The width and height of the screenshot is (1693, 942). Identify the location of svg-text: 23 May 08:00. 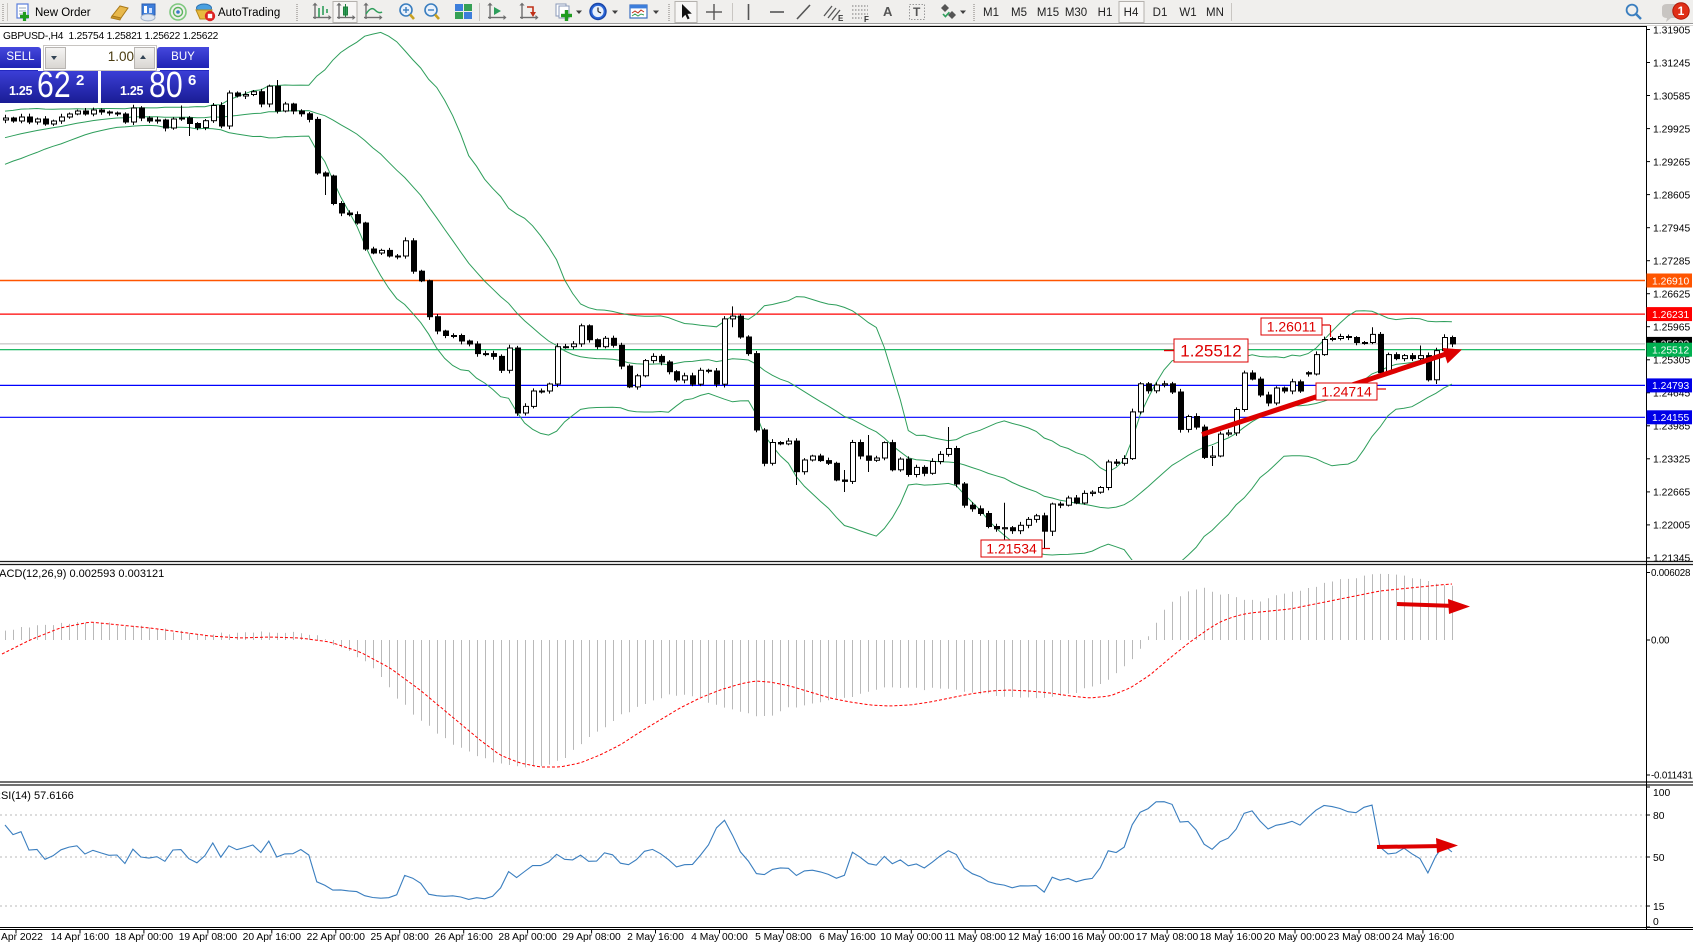
(1359, 937).